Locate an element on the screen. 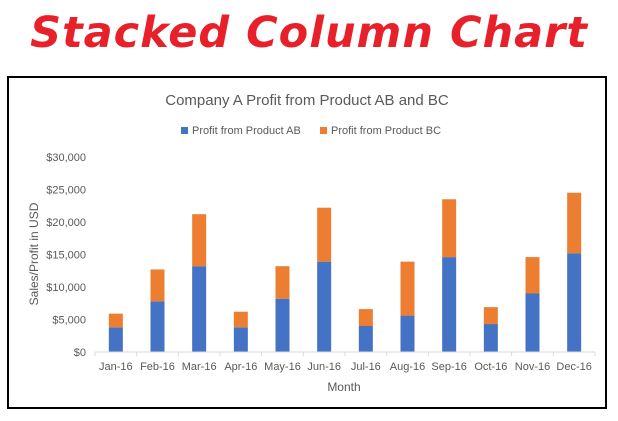 The width and height of the screenshot is (618, 421). x-tick-label: Aug-16 is located at coordinates (407, 367).